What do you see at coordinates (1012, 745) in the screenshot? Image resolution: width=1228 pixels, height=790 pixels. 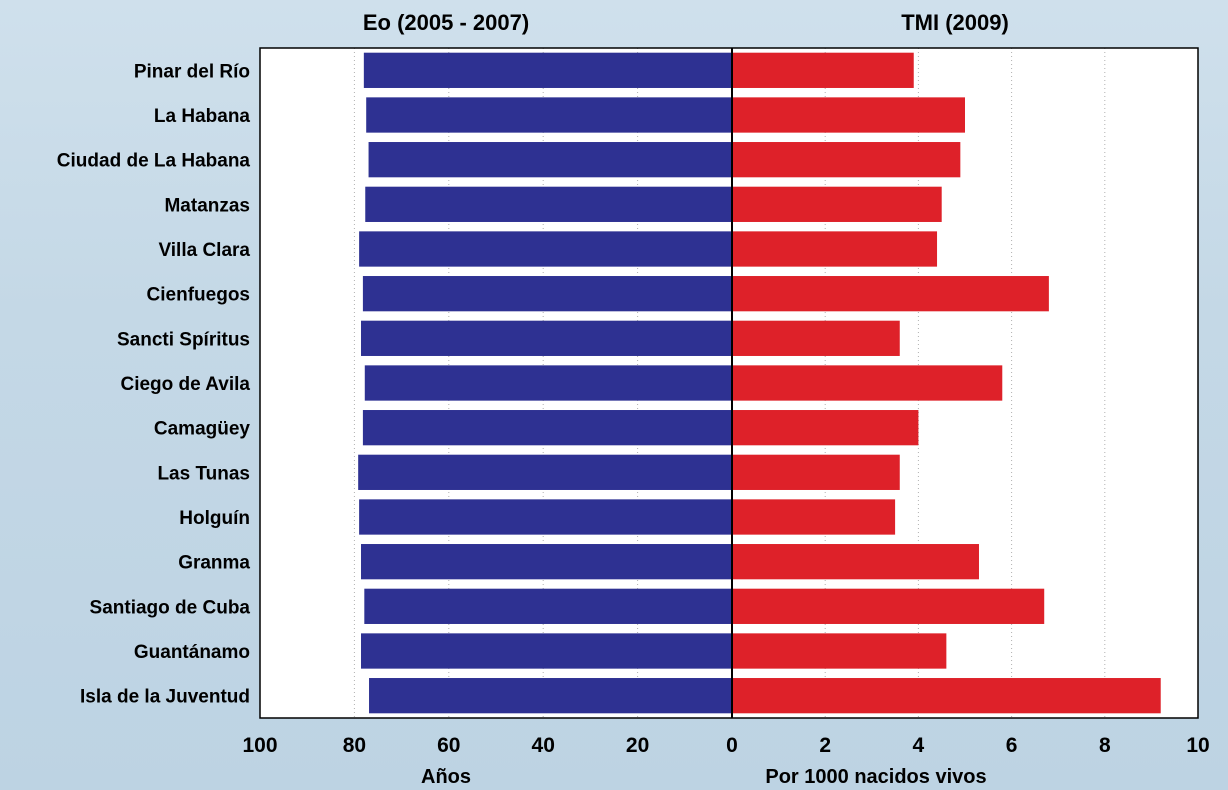 I see `right-tick-label: 6` at bounding box center [1012, 745].